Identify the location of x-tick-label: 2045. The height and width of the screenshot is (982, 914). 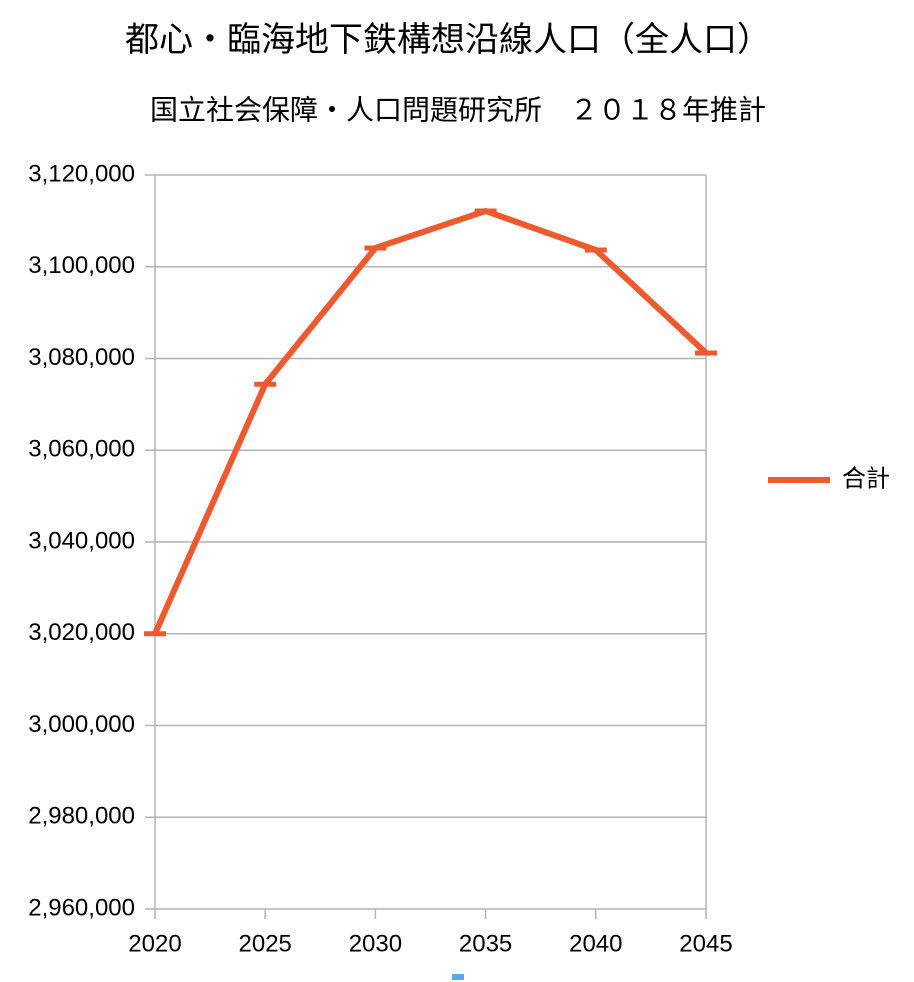
(705, 943).